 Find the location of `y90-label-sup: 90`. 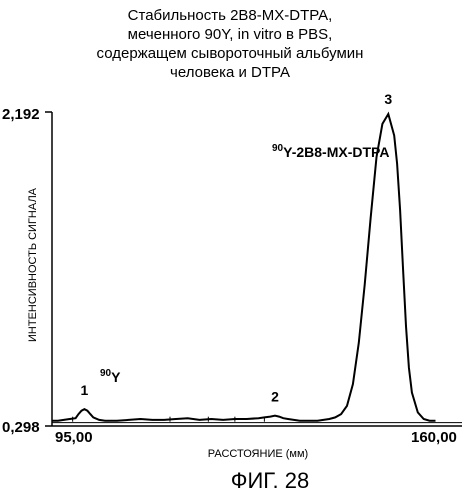

y90-label-sup: 90 is located at coordinates (106, 373).